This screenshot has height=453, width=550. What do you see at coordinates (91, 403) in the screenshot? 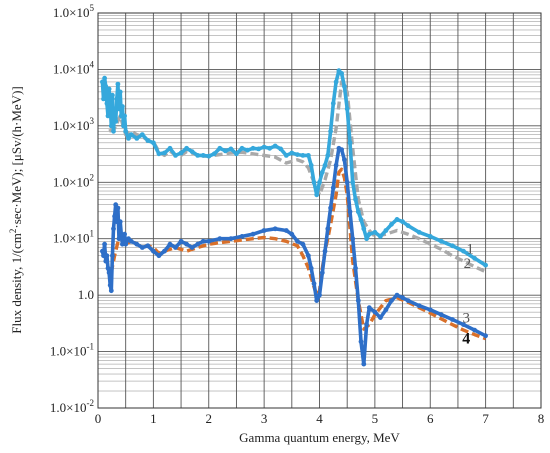
I see `y-tick-exponent: -2` at bounding box center [91, 403].